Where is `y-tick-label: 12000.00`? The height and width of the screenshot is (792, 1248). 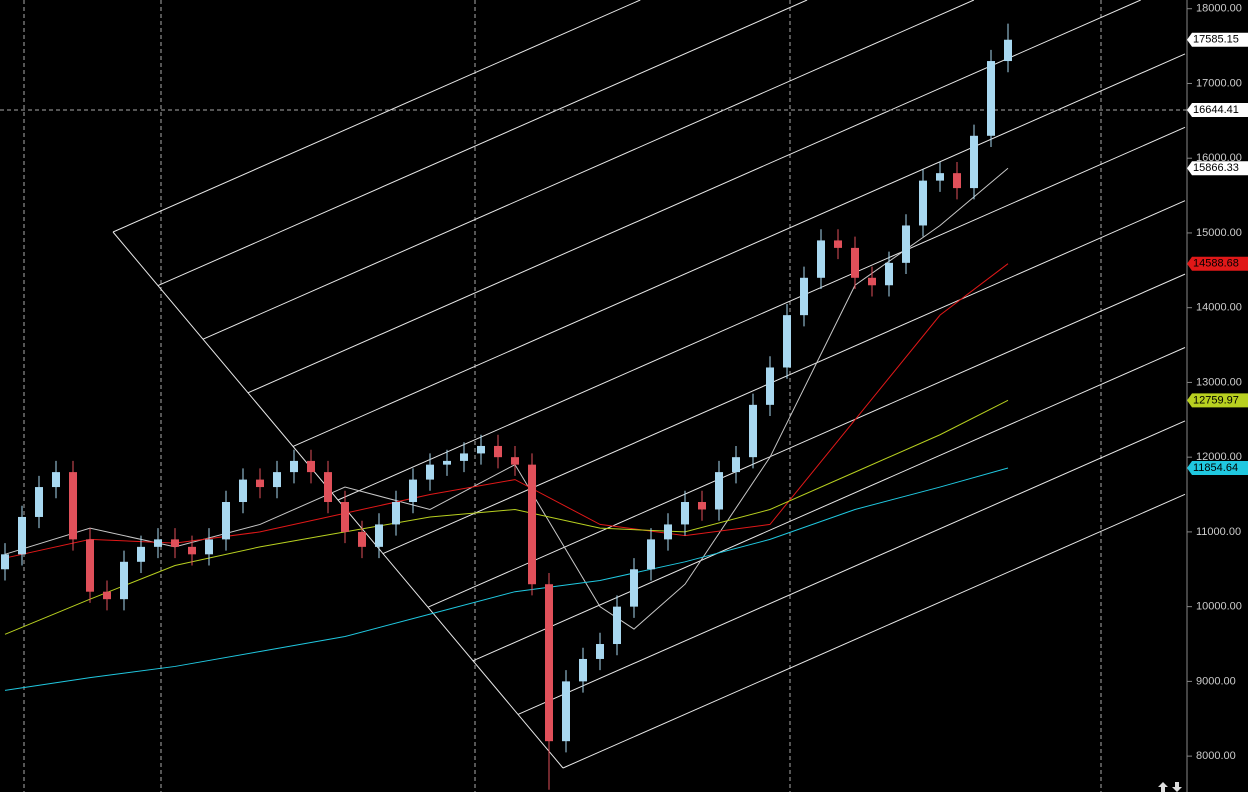
y-tick-label: 12000.00 is located at coordinates (1219, 457).